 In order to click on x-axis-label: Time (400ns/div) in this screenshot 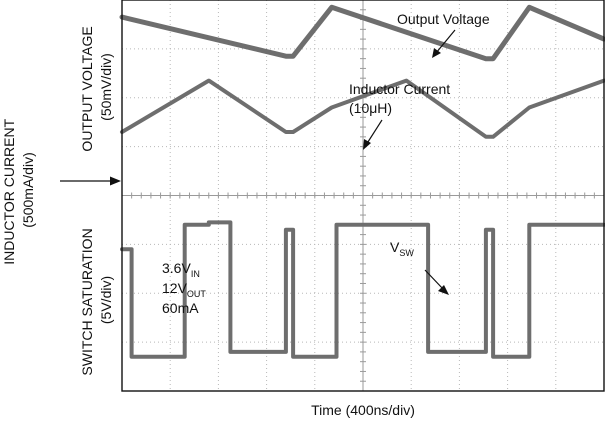, I will do `click(363, 410)`.